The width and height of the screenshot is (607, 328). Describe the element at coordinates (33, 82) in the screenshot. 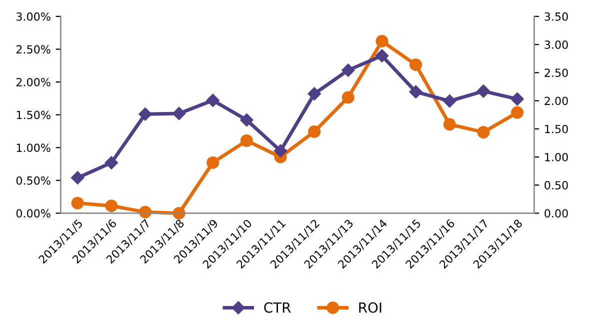

I see `y-tick-label: 2.00%` at that location.